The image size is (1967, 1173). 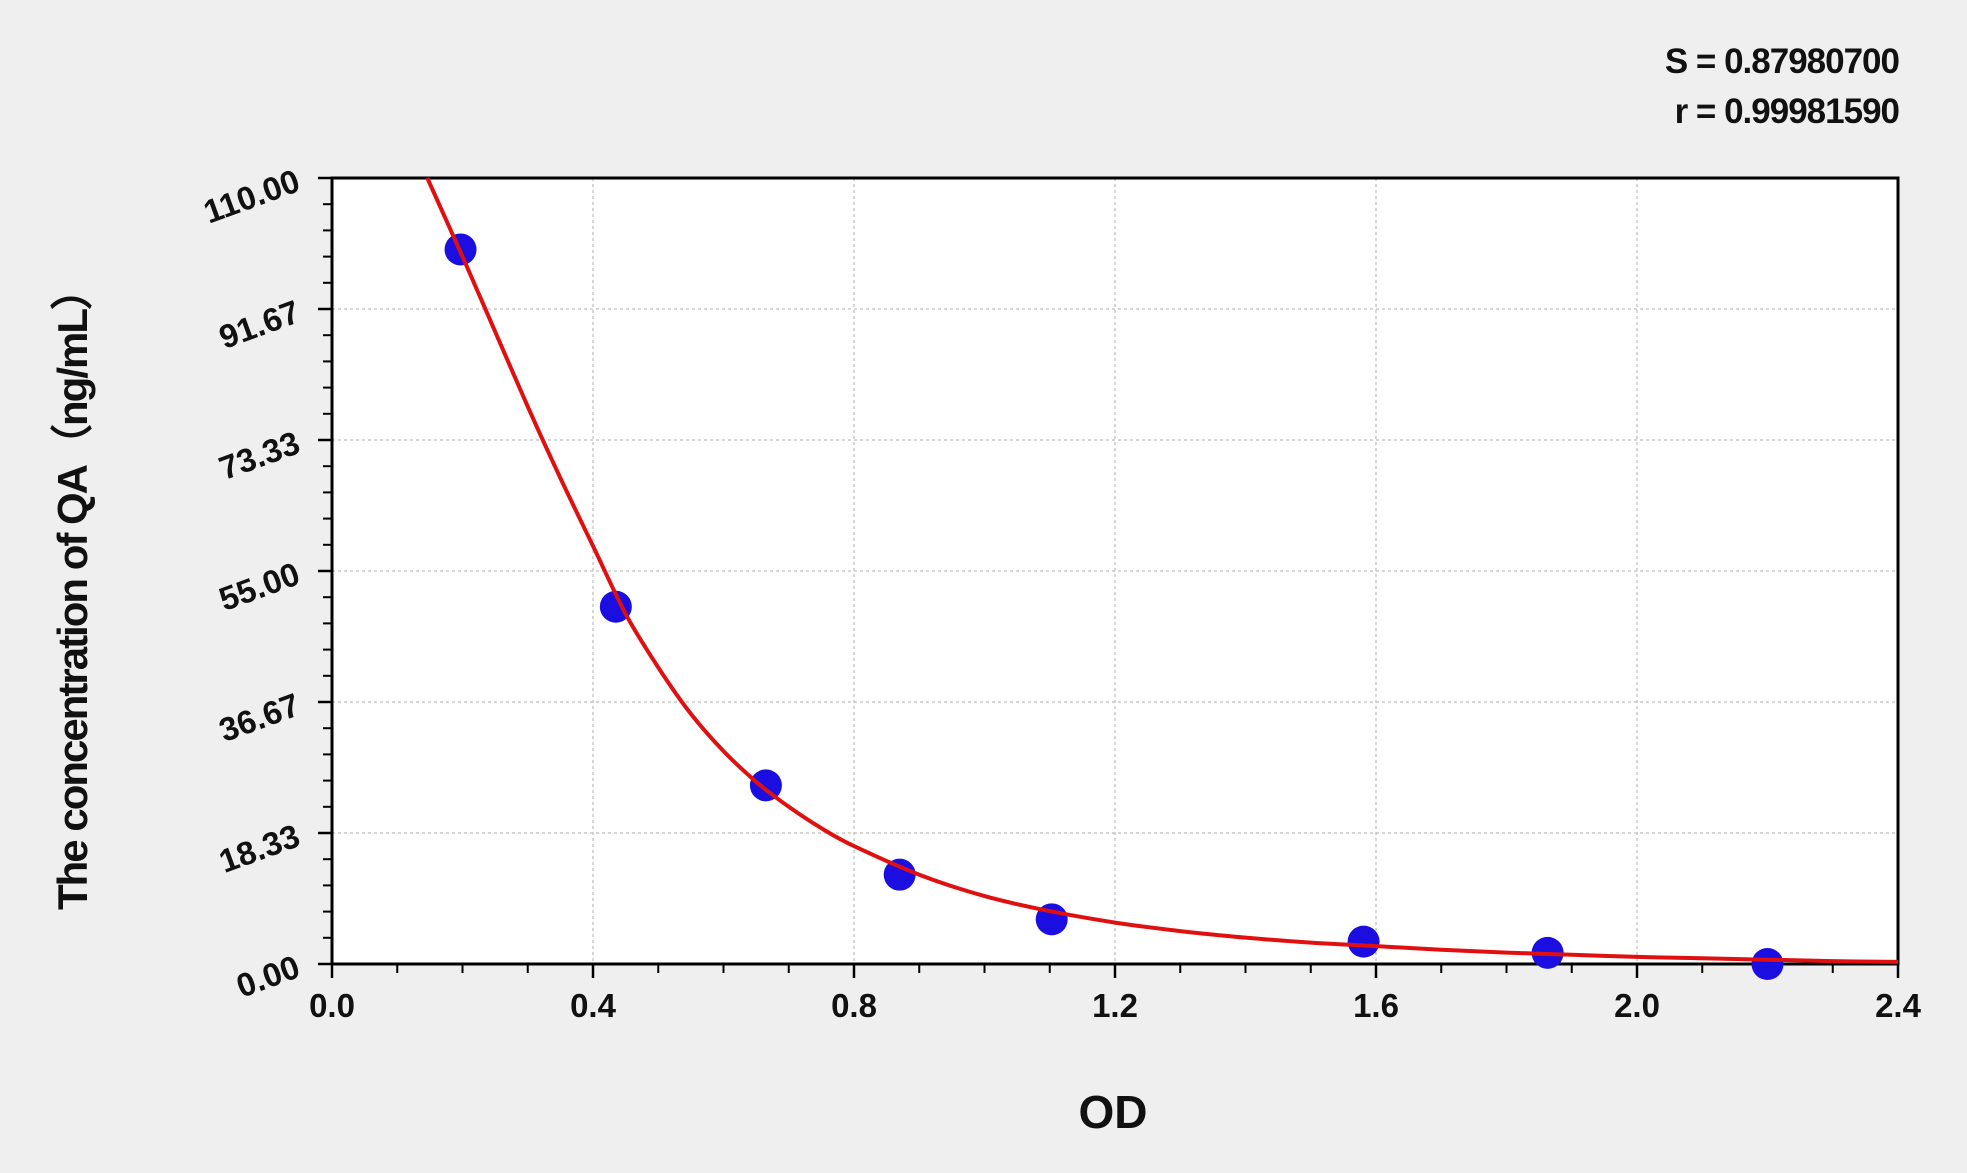 I want to click on x-tick-label: 1.2, so click(x=1115, y=1005).